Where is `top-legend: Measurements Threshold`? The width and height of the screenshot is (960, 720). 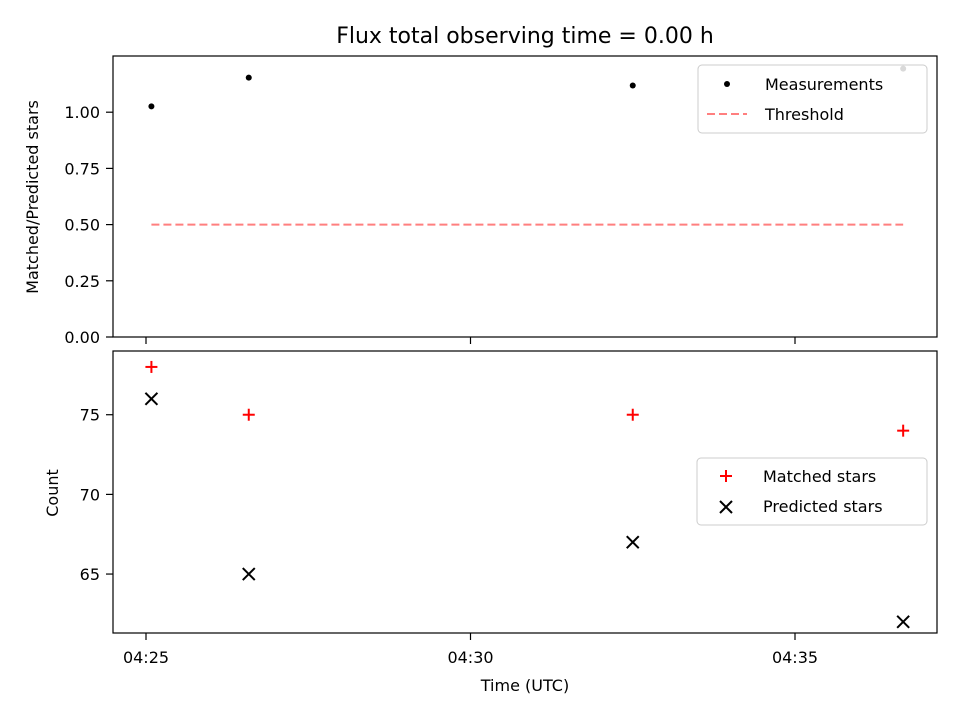
top-legend: Measurements Threshold is located at coordinates (812, 99).